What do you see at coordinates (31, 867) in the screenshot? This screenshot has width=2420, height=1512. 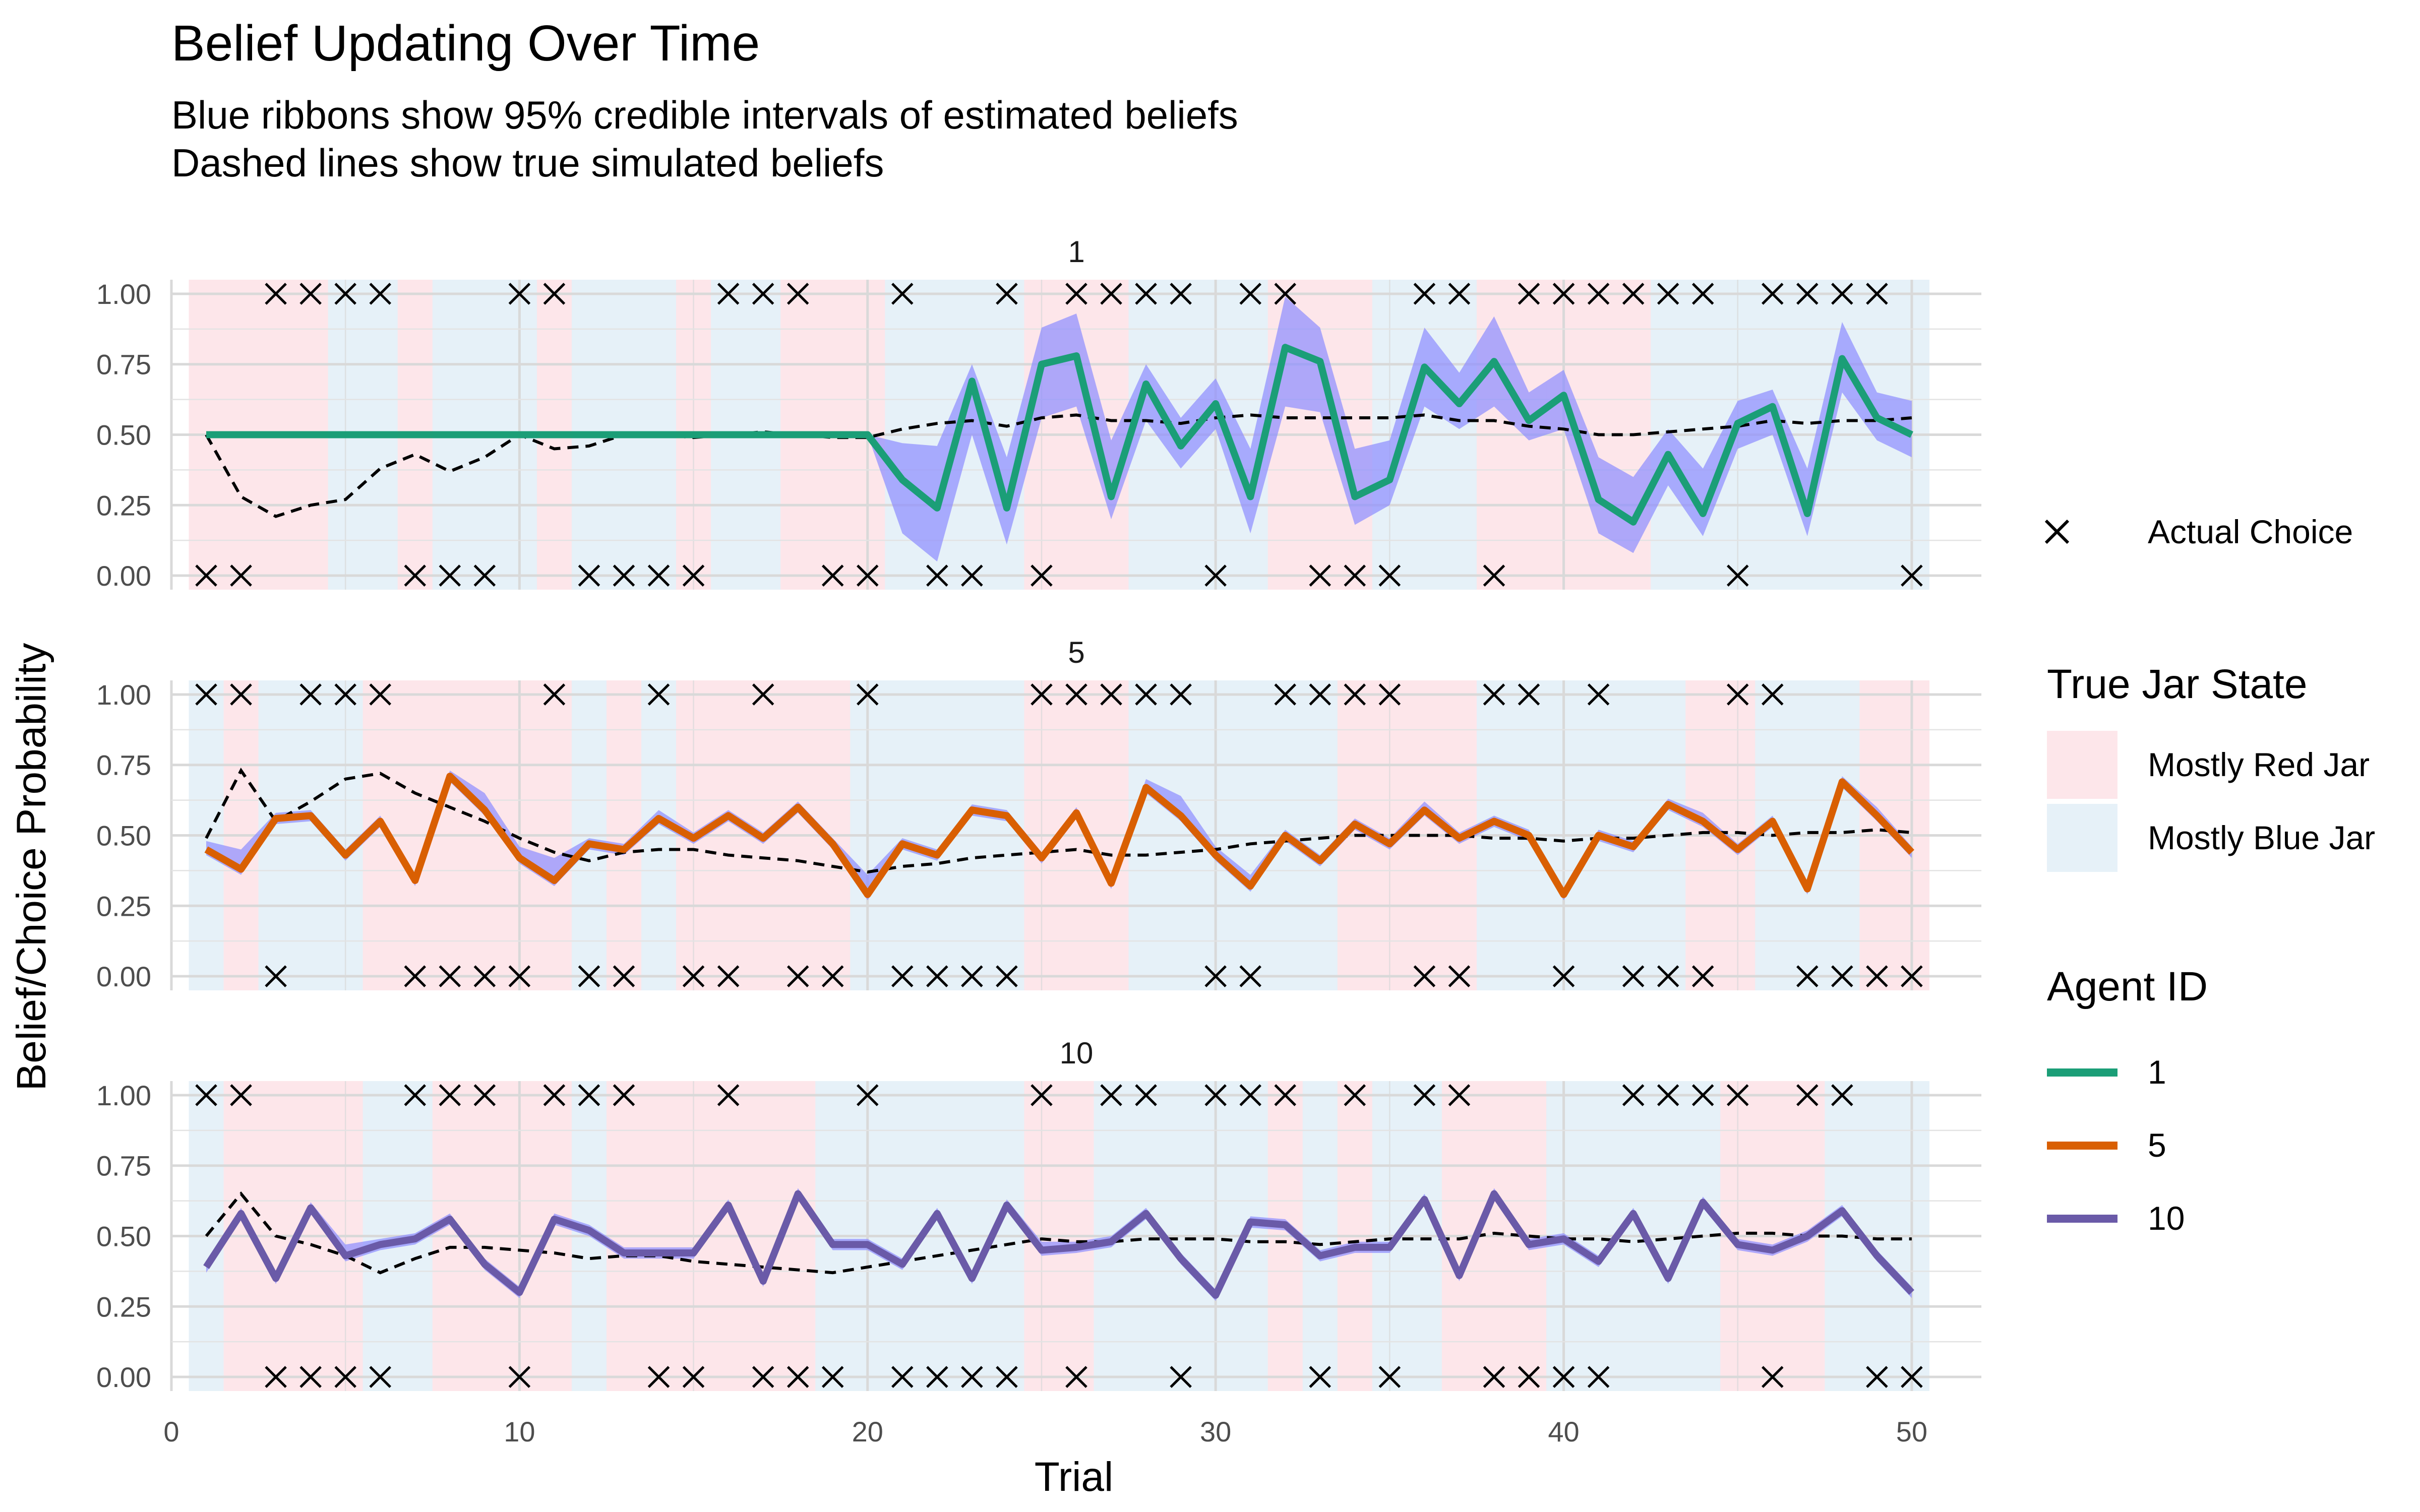 I see `y-axis-label: Belief/Choice Probability` at bounding box center [31, 867].